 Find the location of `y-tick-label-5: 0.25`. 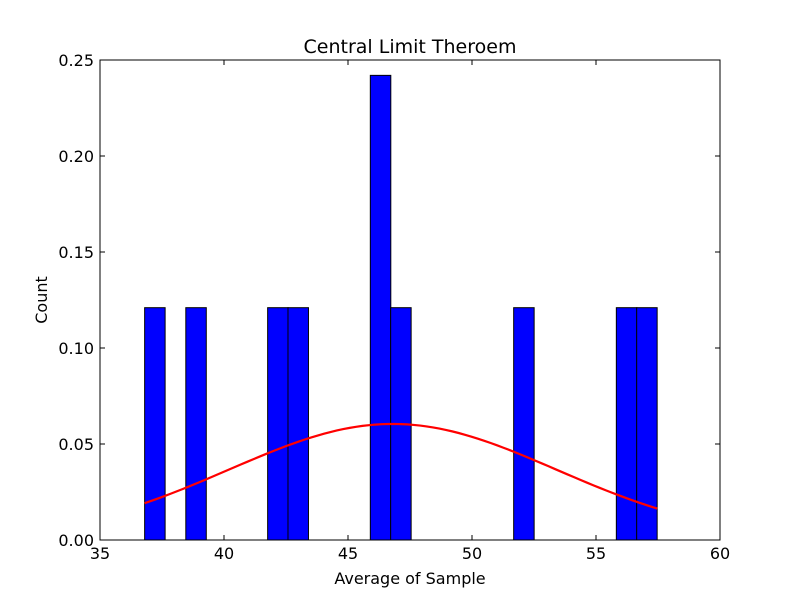

y-tick-label-5: 0.25 is located at coordinates (76, 60).